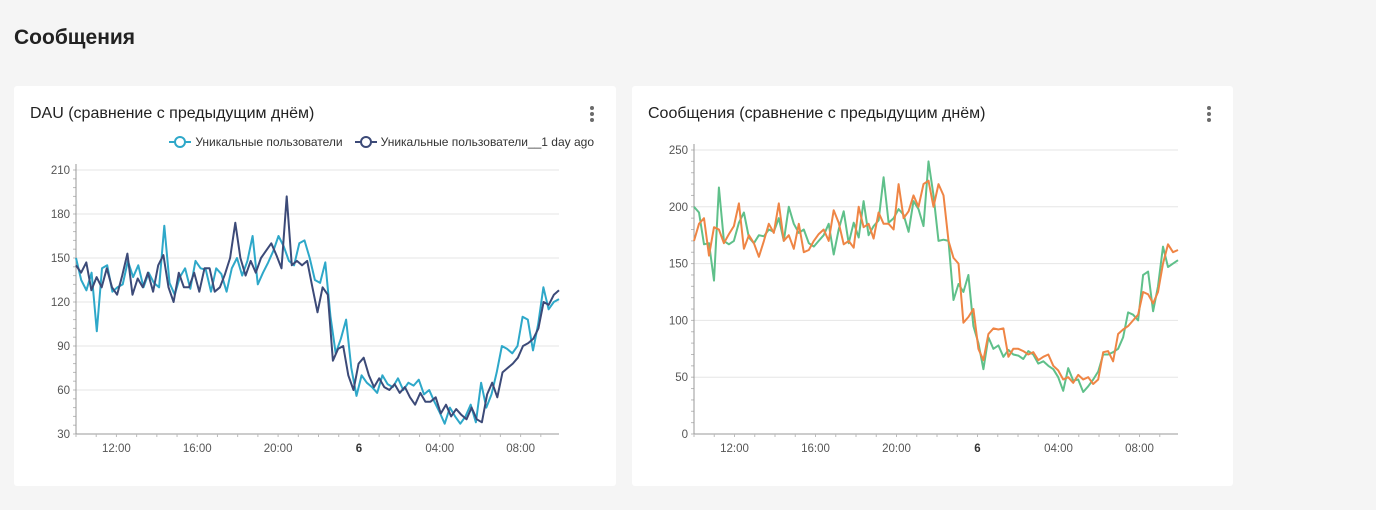 This screenshot has height=510, width=1376. Describe the element at coordinates (678, 208) in the screenshot. I see `y-tick-label: 200` at that location.